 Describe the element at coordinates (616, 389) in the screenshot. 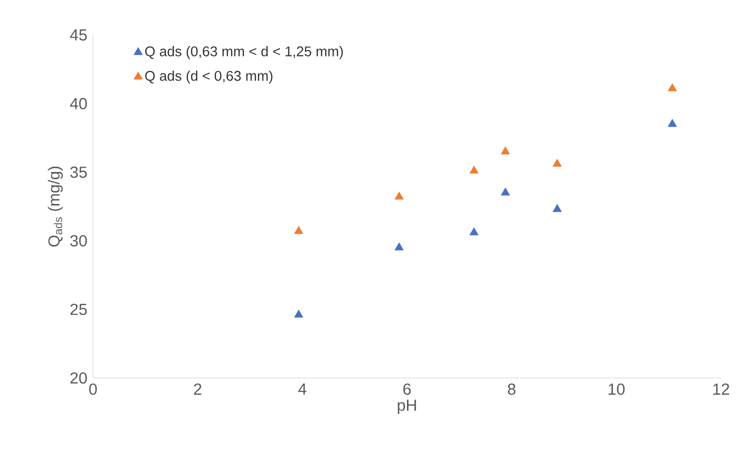

I see `x-tick-label: 10` at that location.